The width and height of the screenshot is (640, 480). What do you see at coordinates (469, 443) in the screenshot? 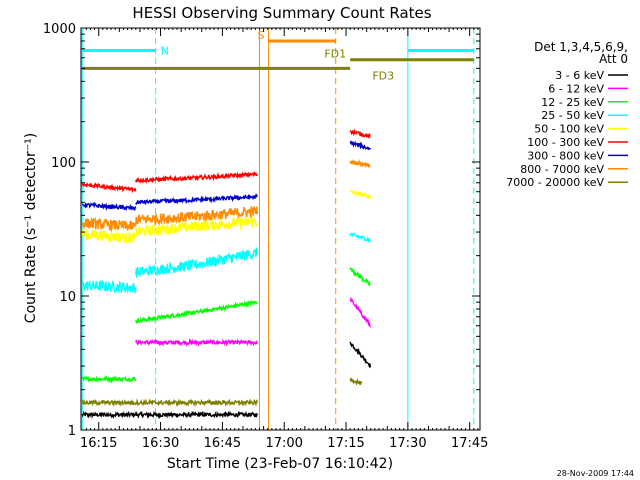
I see `x-tick-label: 17:45` at bounding box center [469, 443].